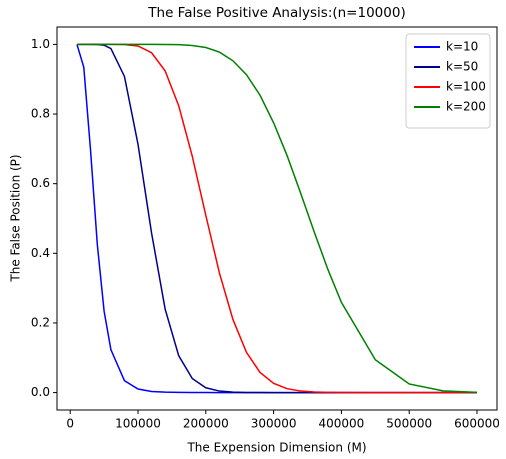 The image size is (506, 459). I want to click on x-tick-label: 500000, so click(409, 424).